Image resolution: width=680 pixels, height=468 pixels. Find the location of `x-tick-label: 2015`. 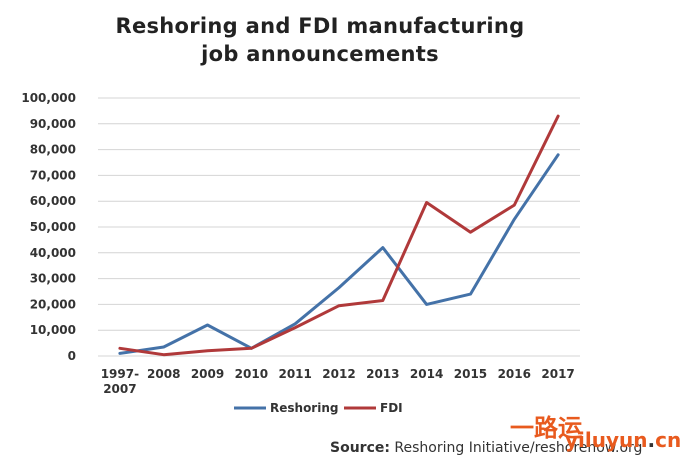

x-tick-label: 2015 is located at coordinates (470, 374).